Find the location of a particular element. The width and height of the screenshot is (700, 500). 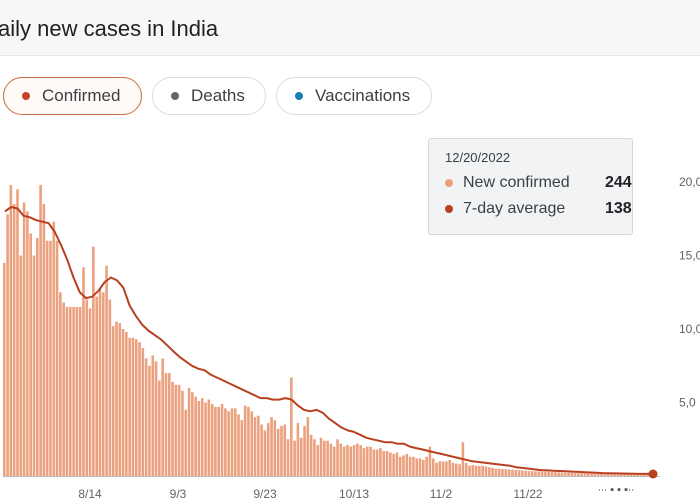

tab-vaccinations: Vaccinations is located at coordinates (354, 96).